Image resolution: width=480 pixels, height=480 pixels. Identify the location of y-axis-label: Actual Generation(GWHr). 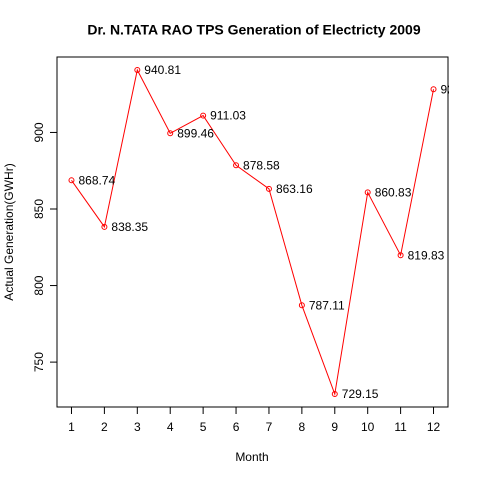
(9, 231).